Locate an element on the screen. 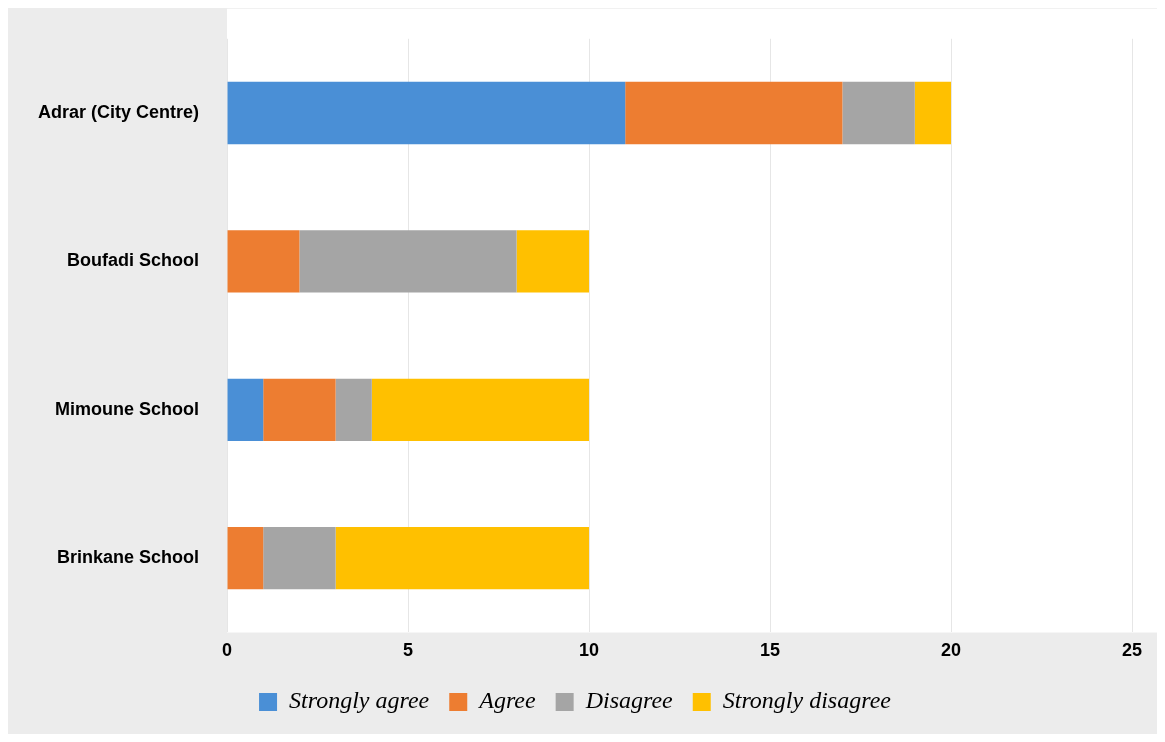 The image size is (1165, 742). y-tick-label: Mimoune School is located at coordinates (127, 408).